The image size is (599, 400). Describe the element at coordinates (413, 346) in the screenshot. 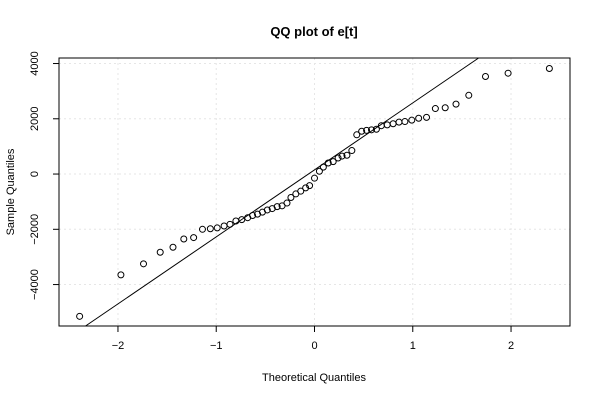

I see `x-tick-label-3: 1` at that location.